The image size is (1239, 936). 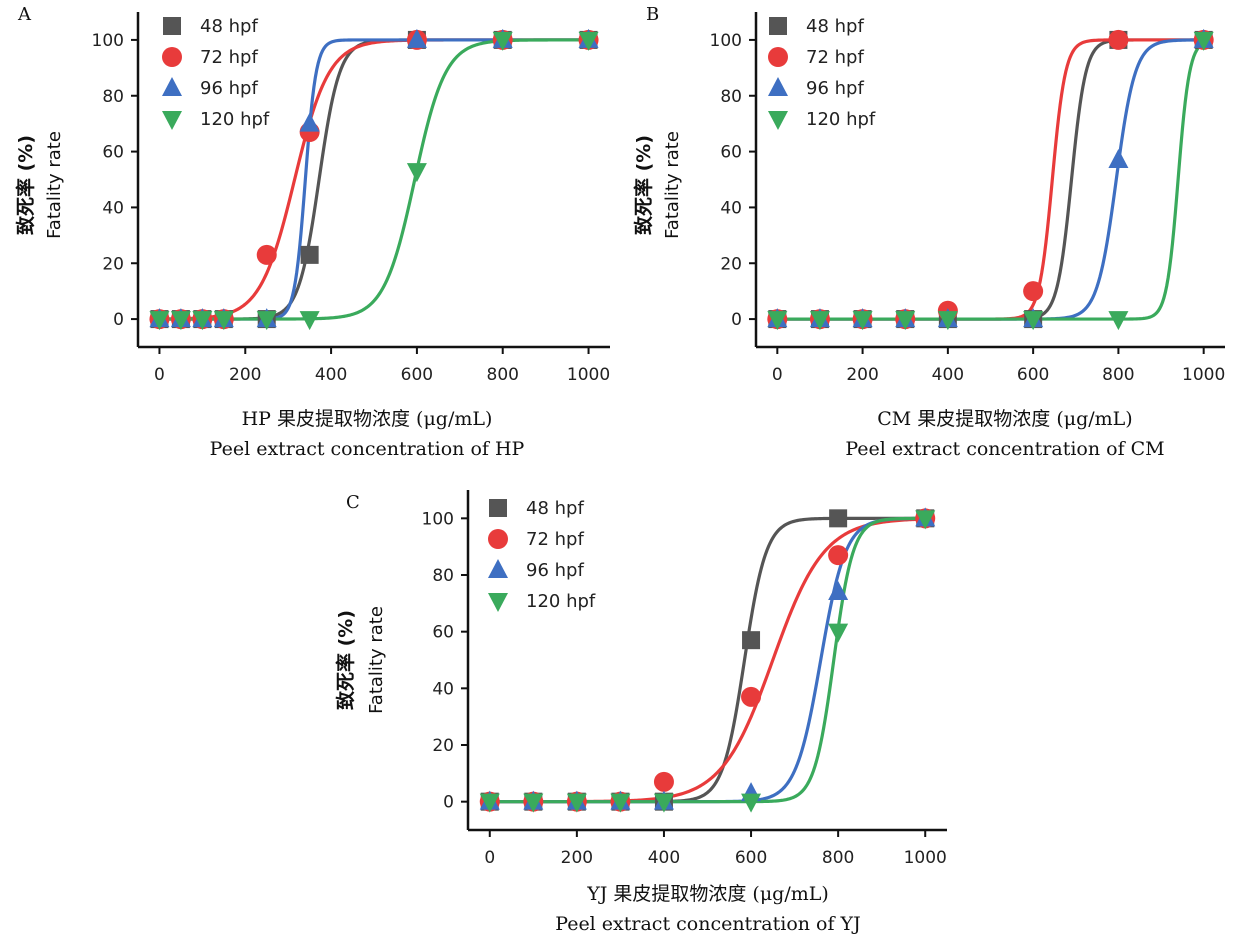 What do you see at coordinates (835, 57) in the screenshot?
I see `legend-label: 72 hpf` at bounding box center [835, 57].